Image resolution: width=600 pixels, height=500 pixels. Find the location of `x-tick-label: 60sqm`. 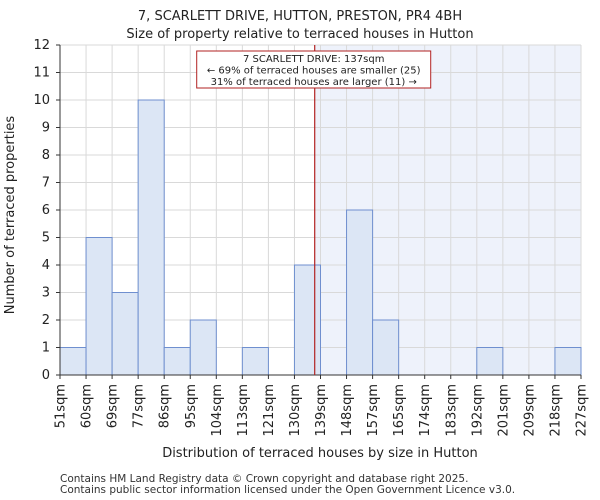

x-tick-label: 60sqm is located at coordinates (87, 406).